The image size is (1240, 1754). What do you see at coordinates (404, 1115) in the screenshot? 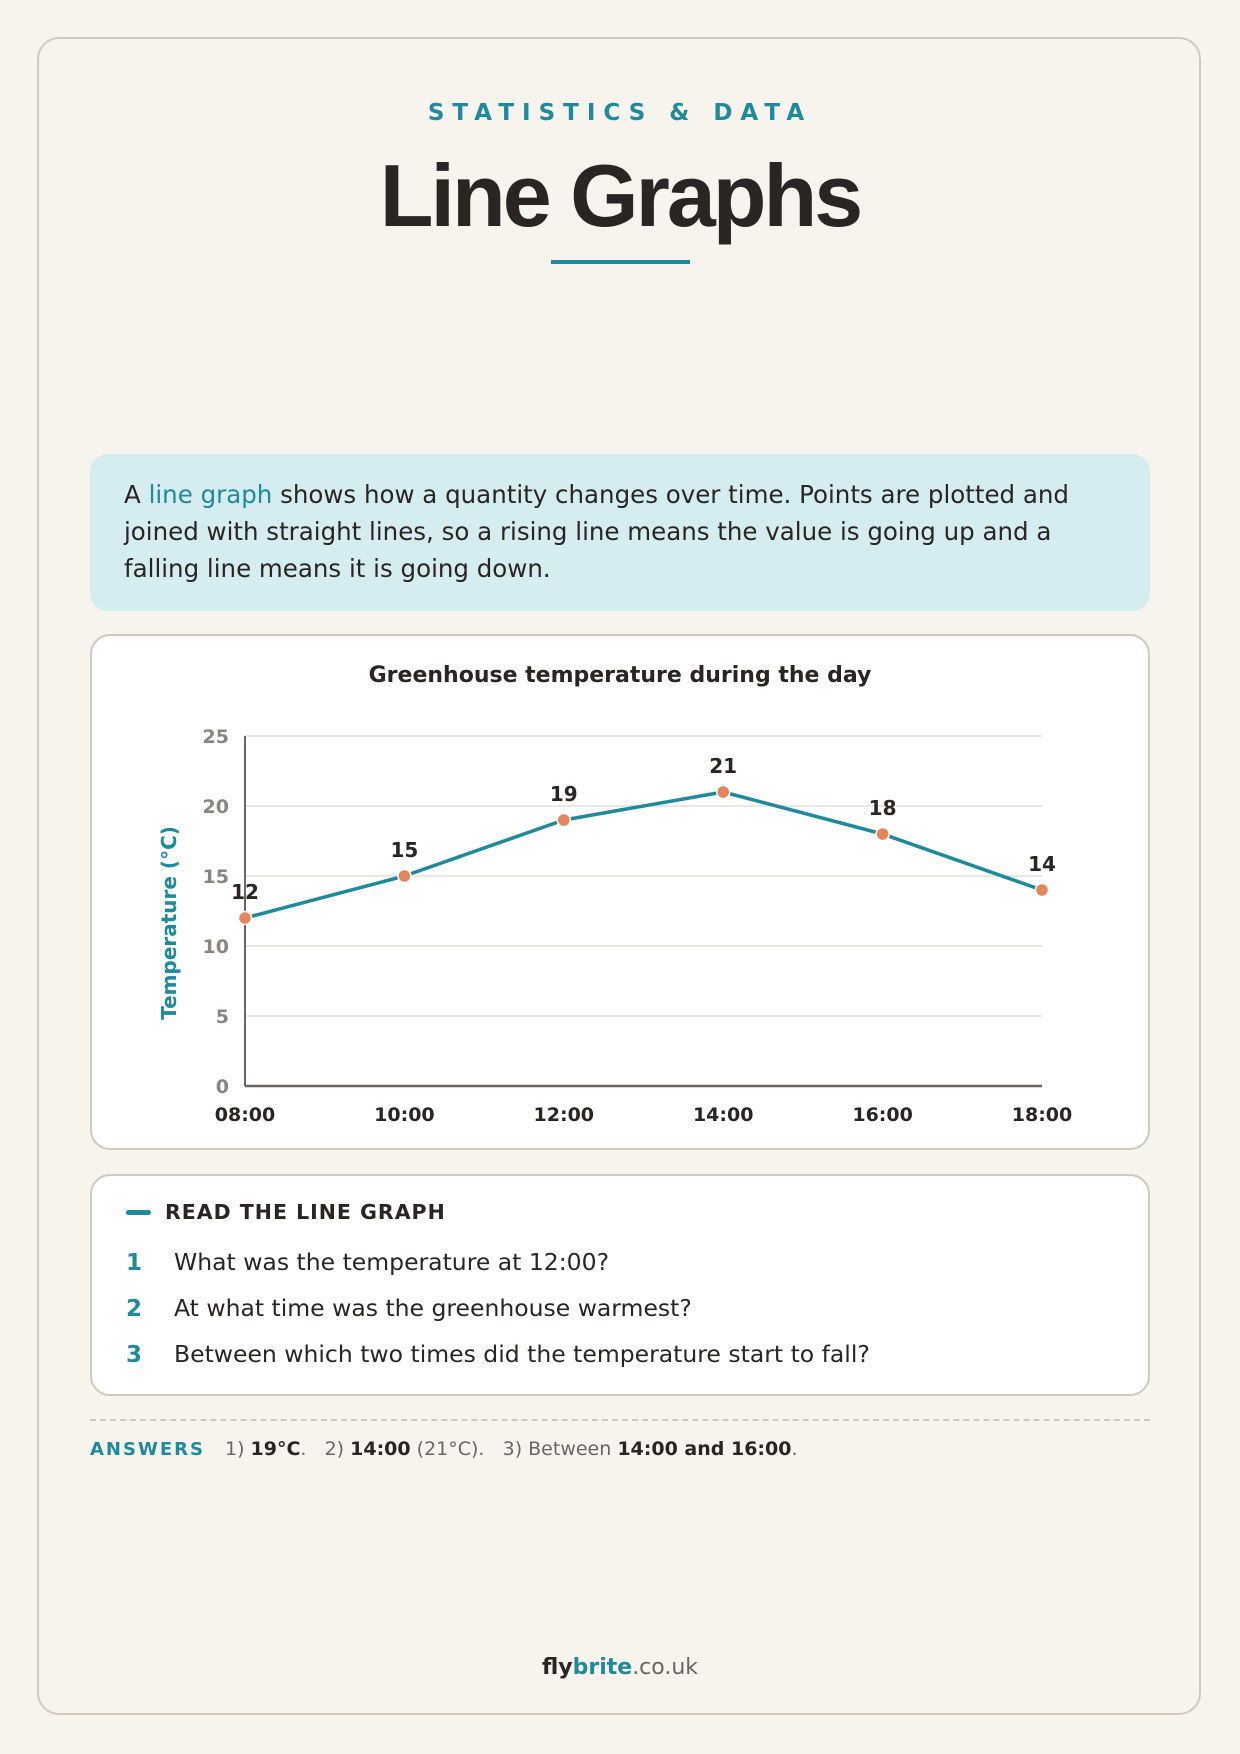
I see `x-tick-label: 10:00` at bounding box center [404, 1115].